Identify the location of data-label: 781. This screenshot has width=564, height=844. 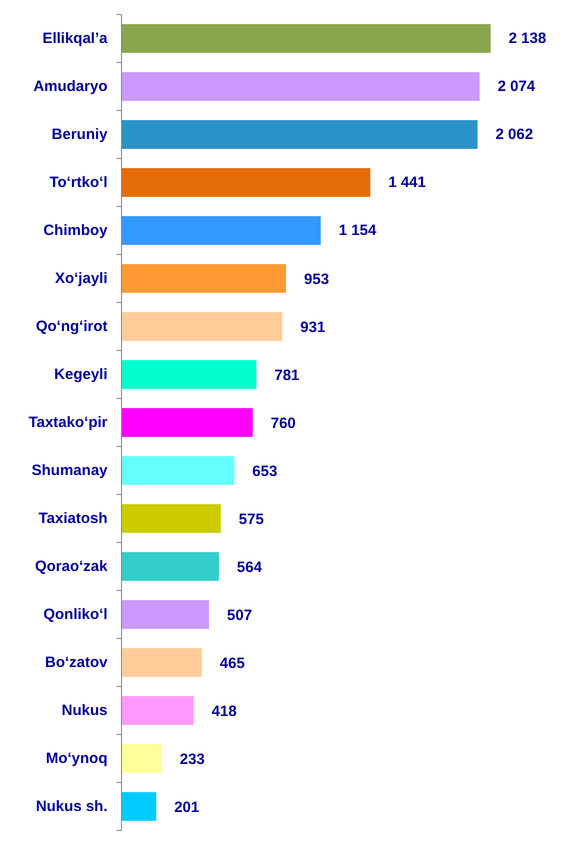
(287, 375).